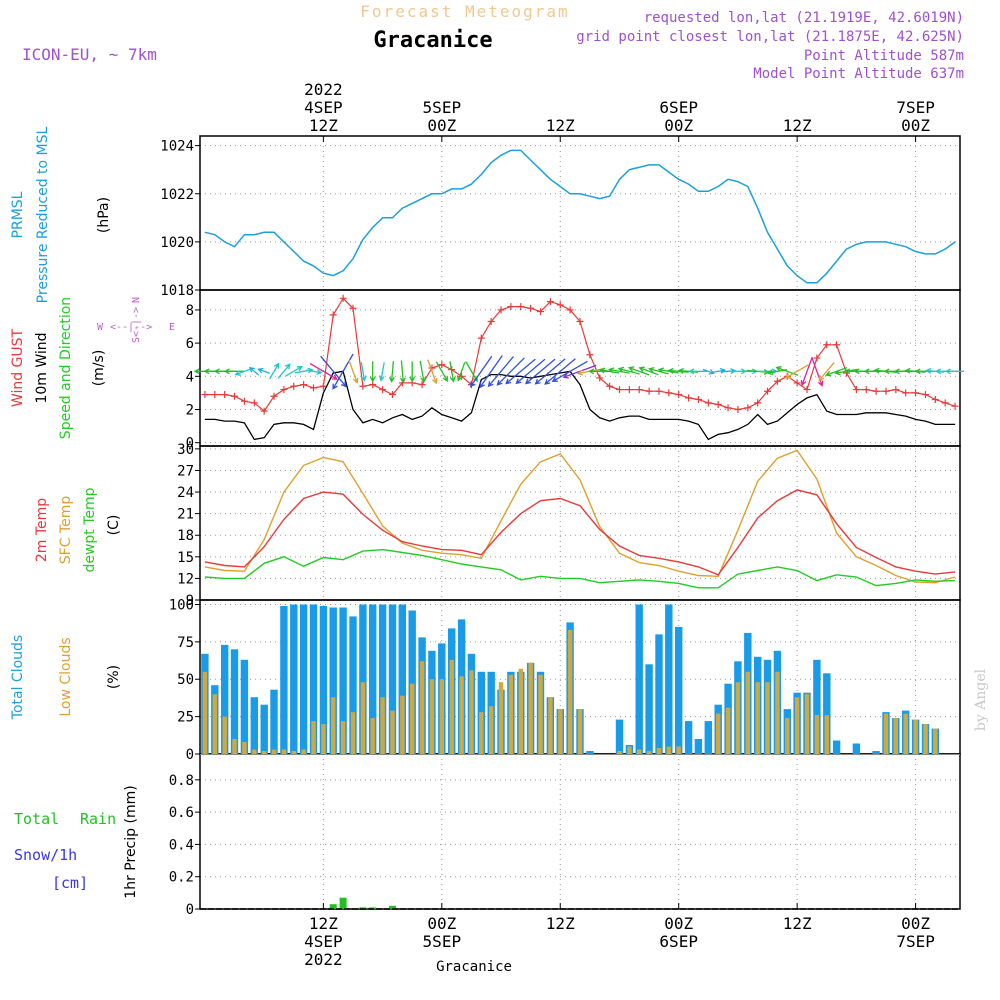 The width and height of the screenshot is (1000, 1000). What do you see at coordinates (181, 813) in the screenshot?
I see `precip-ytick-label: 0.6` at bounding box center [181, 813].